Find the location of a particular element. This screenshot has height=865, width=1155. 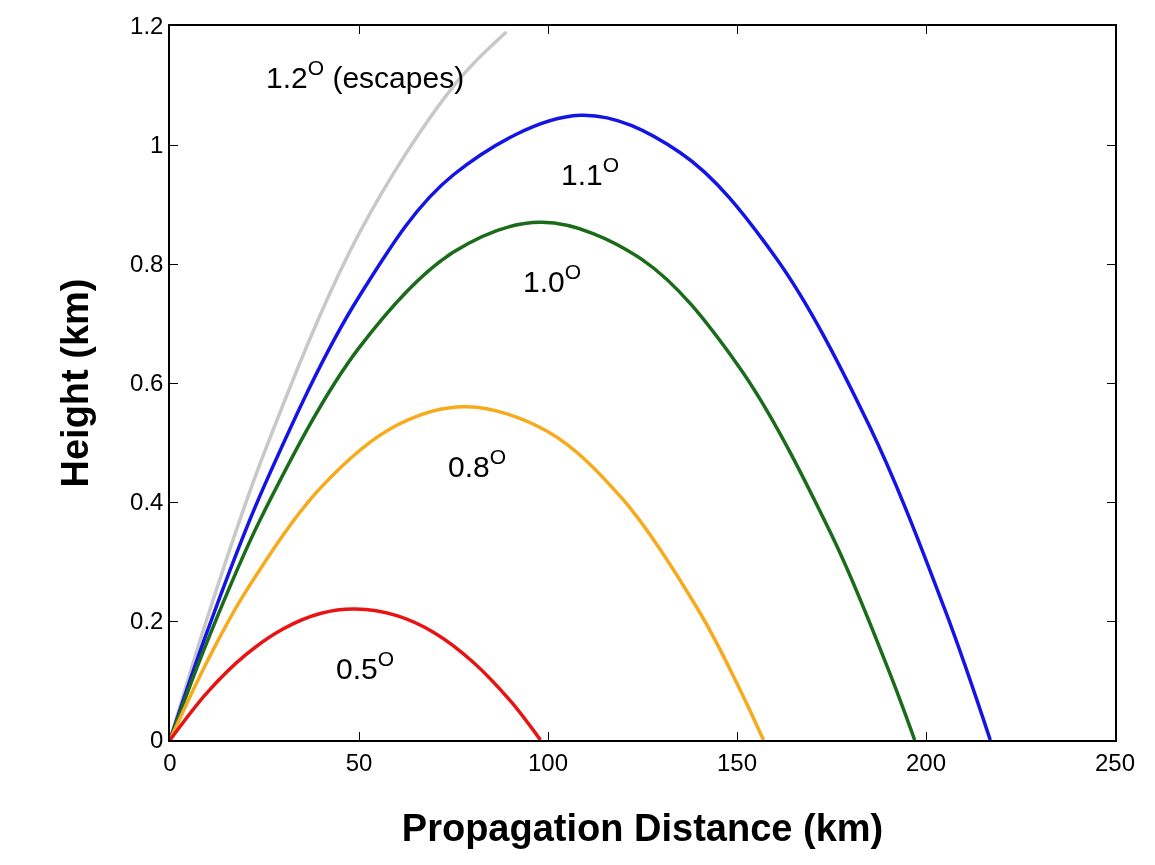

y-tick-label: 1 is located at coordinates (157, 145).